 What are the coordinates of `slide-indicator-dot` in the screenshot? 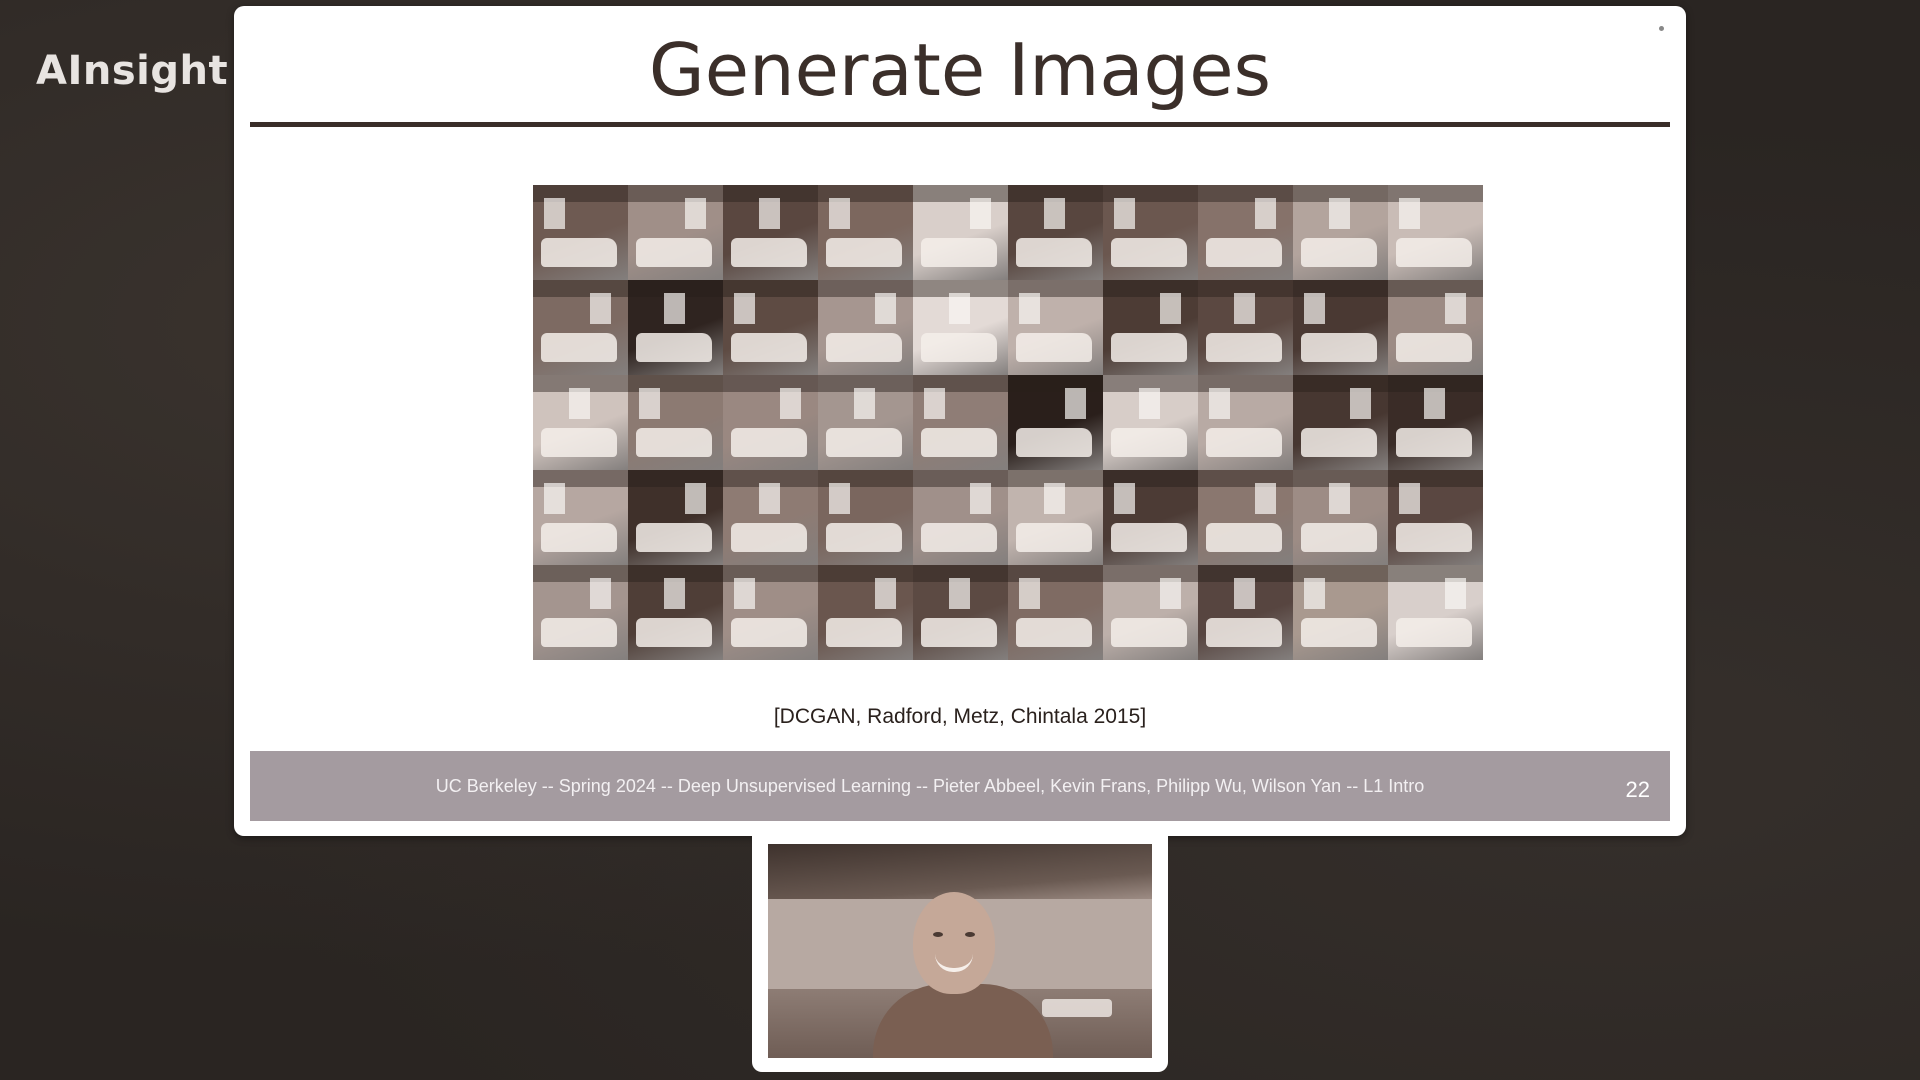 It's located at (1661, 28).